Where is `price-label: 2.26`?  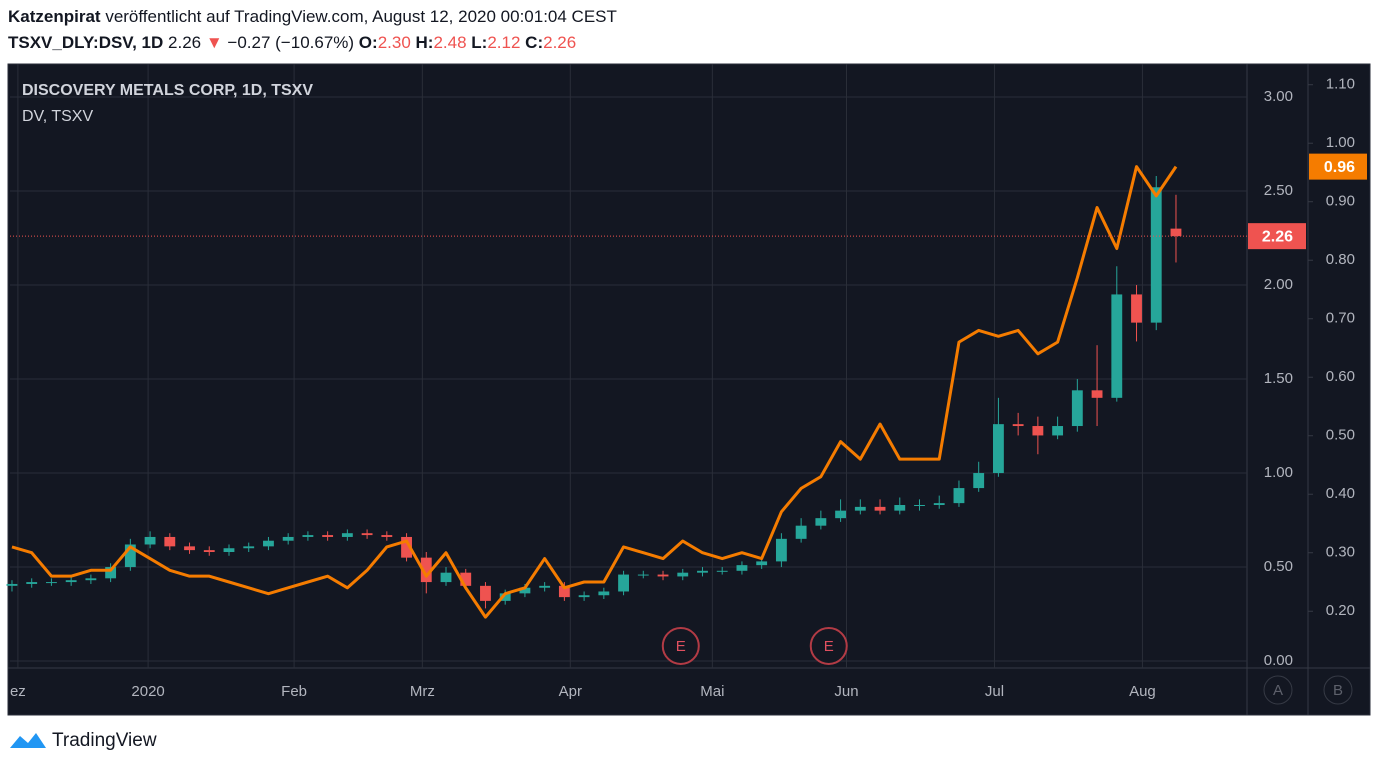
price-label: 2.26 is located at coordinates (1277, 236).